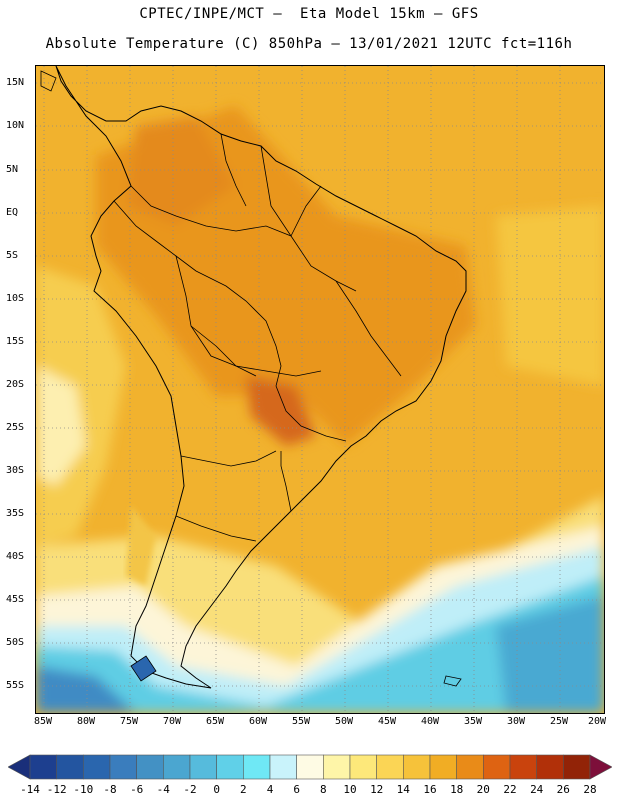  I want to click on lon-label: 30W, so click(516, 721).